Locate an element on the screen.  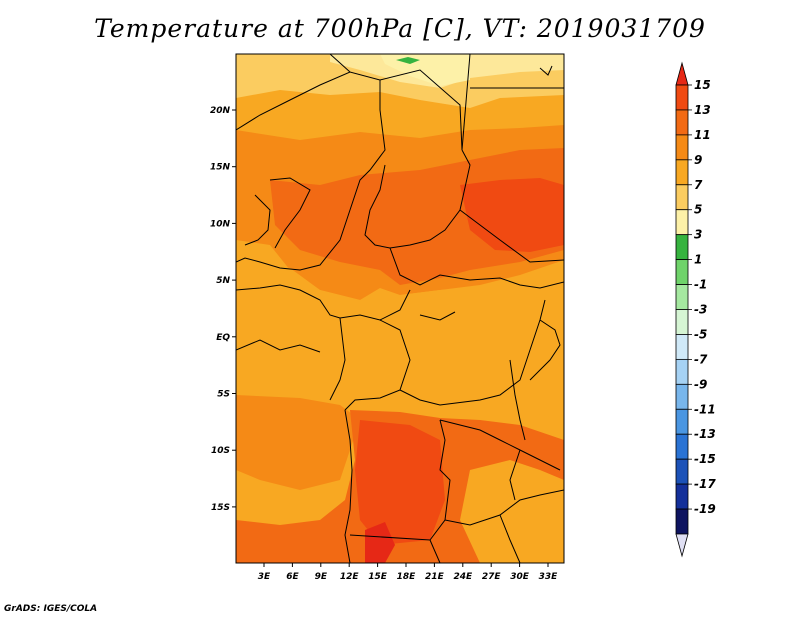
colorbar-label: -13 is located at coordinates (705, 434).